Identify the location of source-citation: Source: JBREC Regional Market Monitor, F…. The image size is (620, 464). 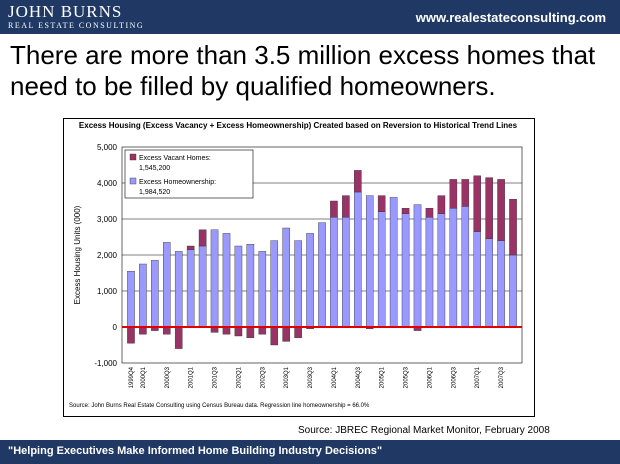
(424, 430).